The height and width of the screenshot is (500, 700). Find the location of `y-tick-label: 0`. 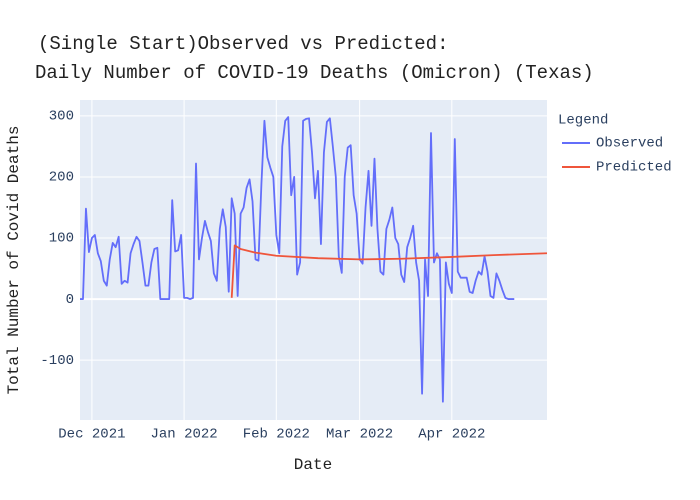

y-tick-label: 0 is located at coordinates (70, 300).